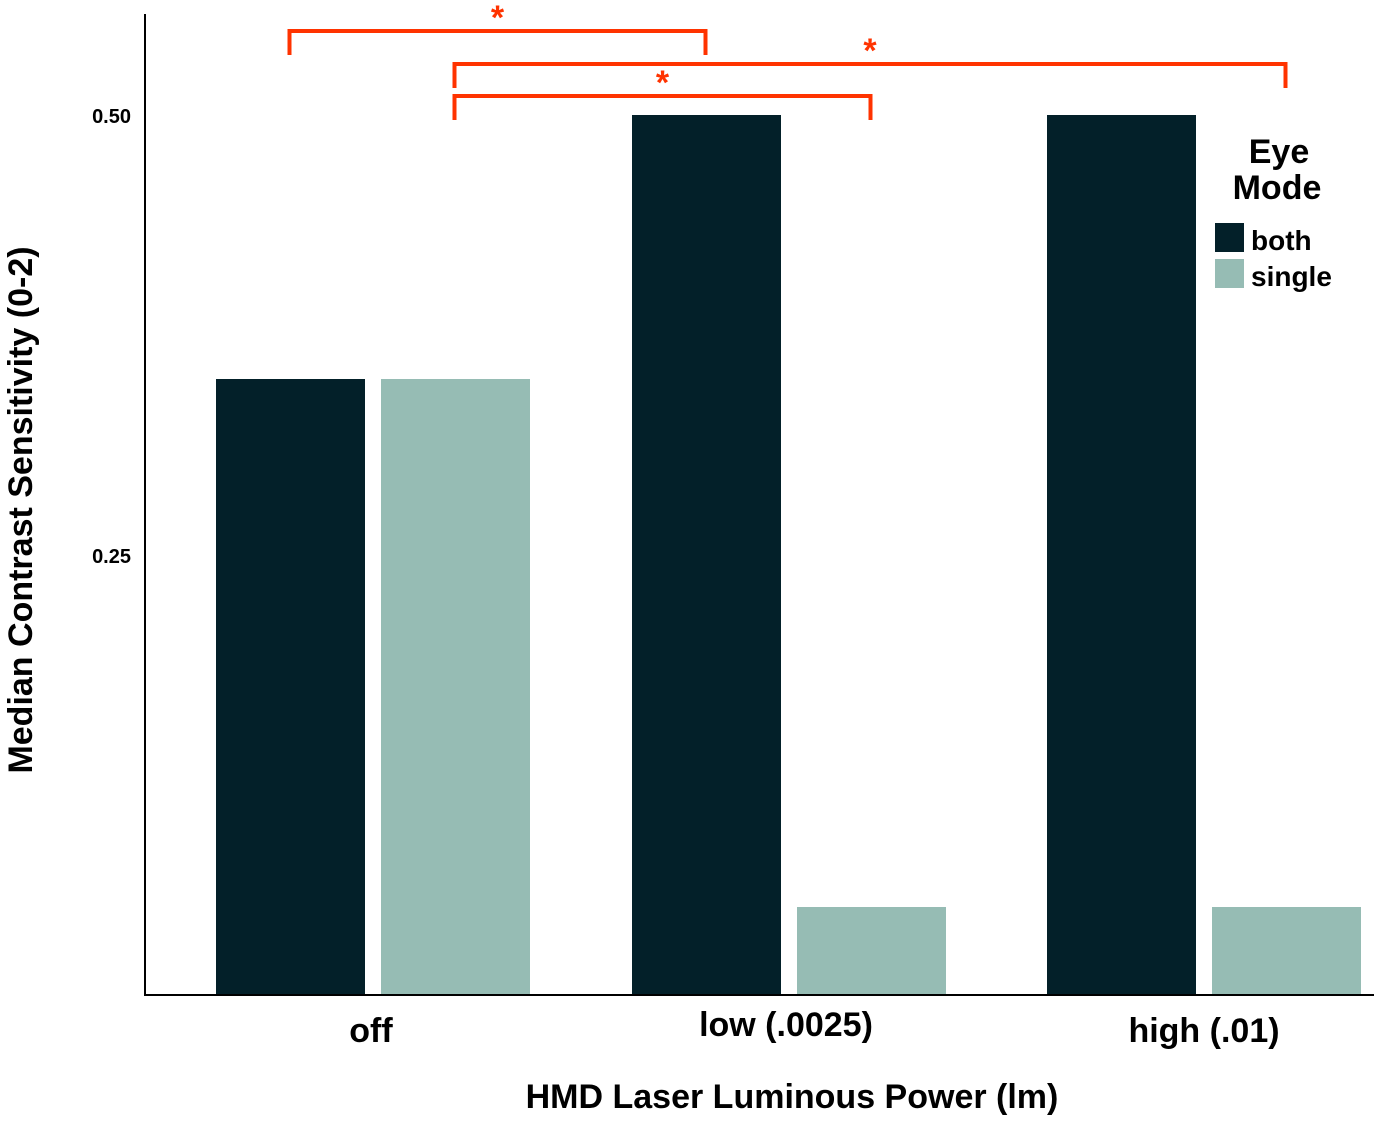 The image size is (1374, 1137). Describe the element at coordinates (663, 83) in the screenshot. I see `significance-star-2: *` at that location.